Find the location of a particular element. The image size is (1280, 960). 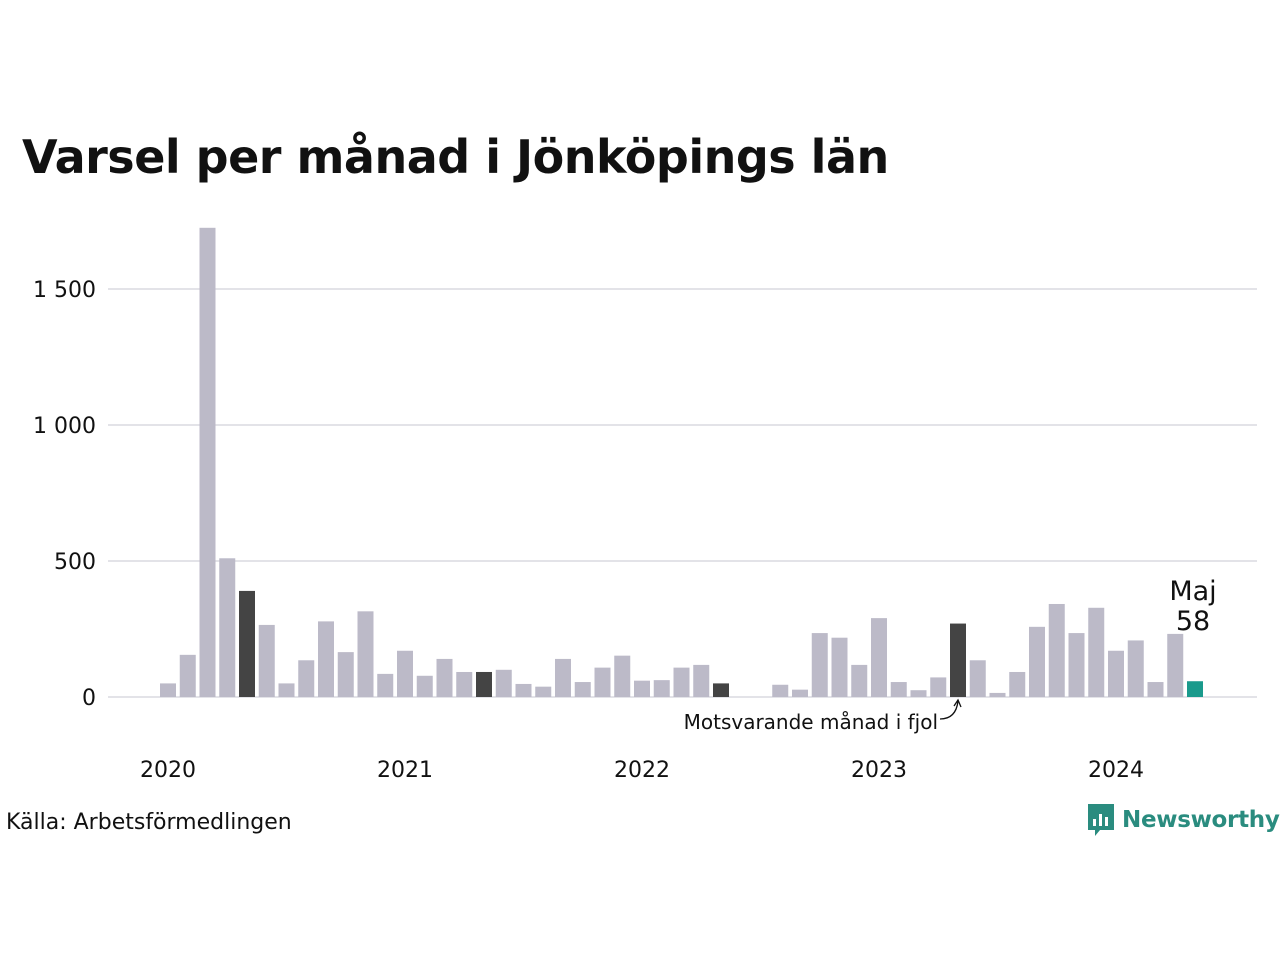

chart-title: Varsel per månad i Jönköpings län is located at coordinates (455, 157).